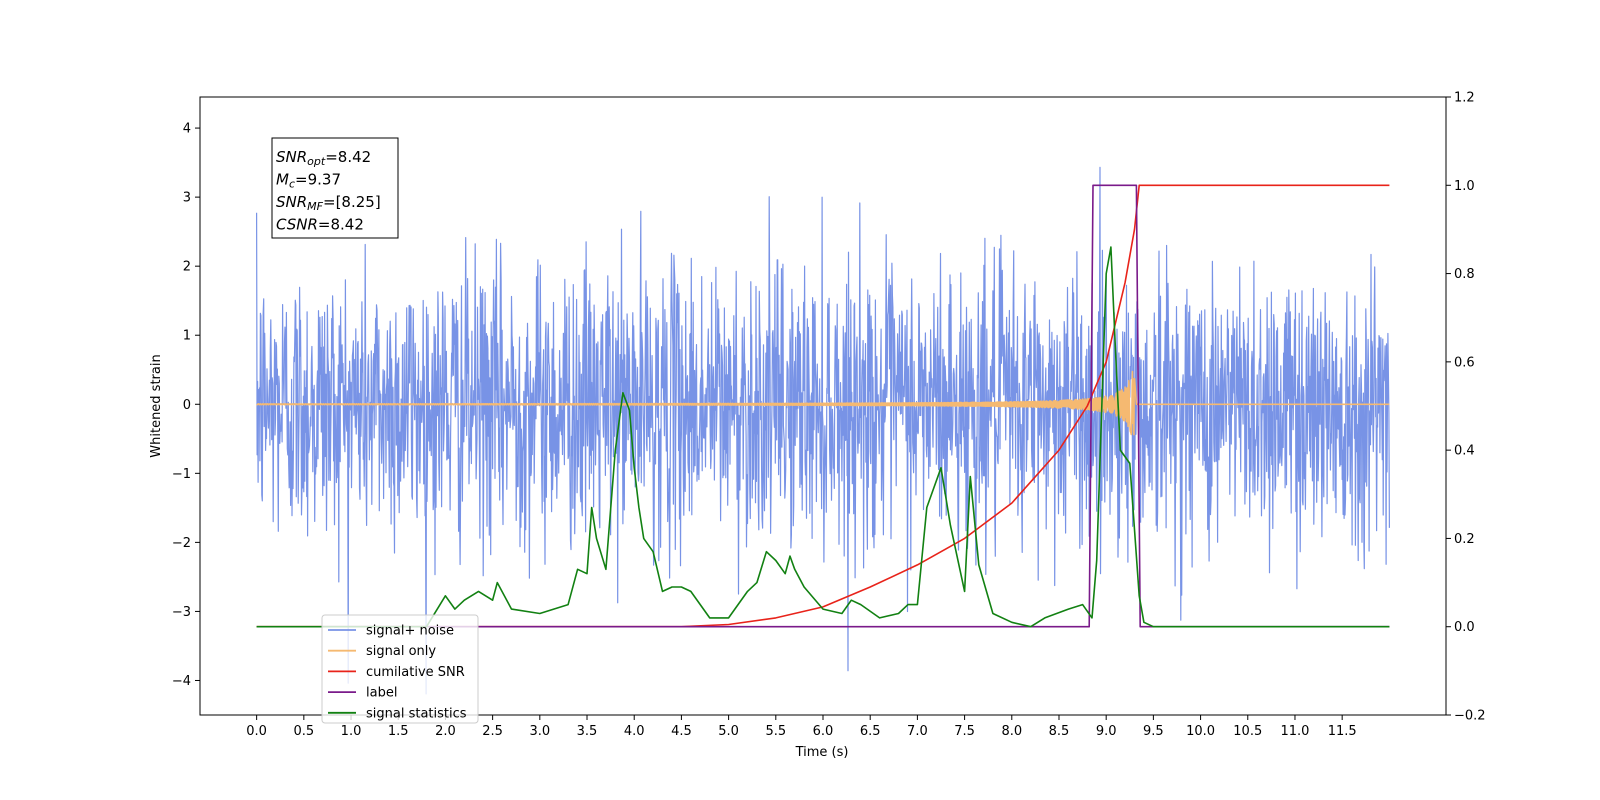 This screenshot has width=1600, height=800. Describe the element at coordinates (775, 731) in the screenshot. I see `x-tick-label: 5.5` at that location.